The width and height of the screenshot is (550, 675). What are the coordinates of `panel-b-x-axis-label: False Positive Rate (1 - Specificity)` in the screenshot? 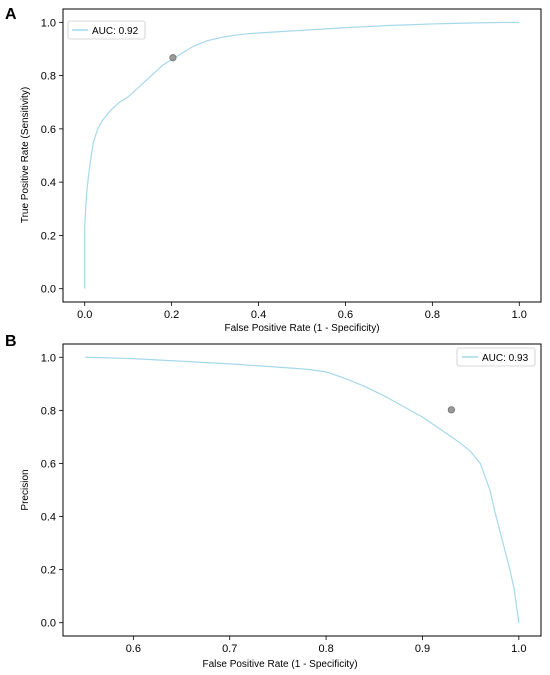 It's located at (279, 664).